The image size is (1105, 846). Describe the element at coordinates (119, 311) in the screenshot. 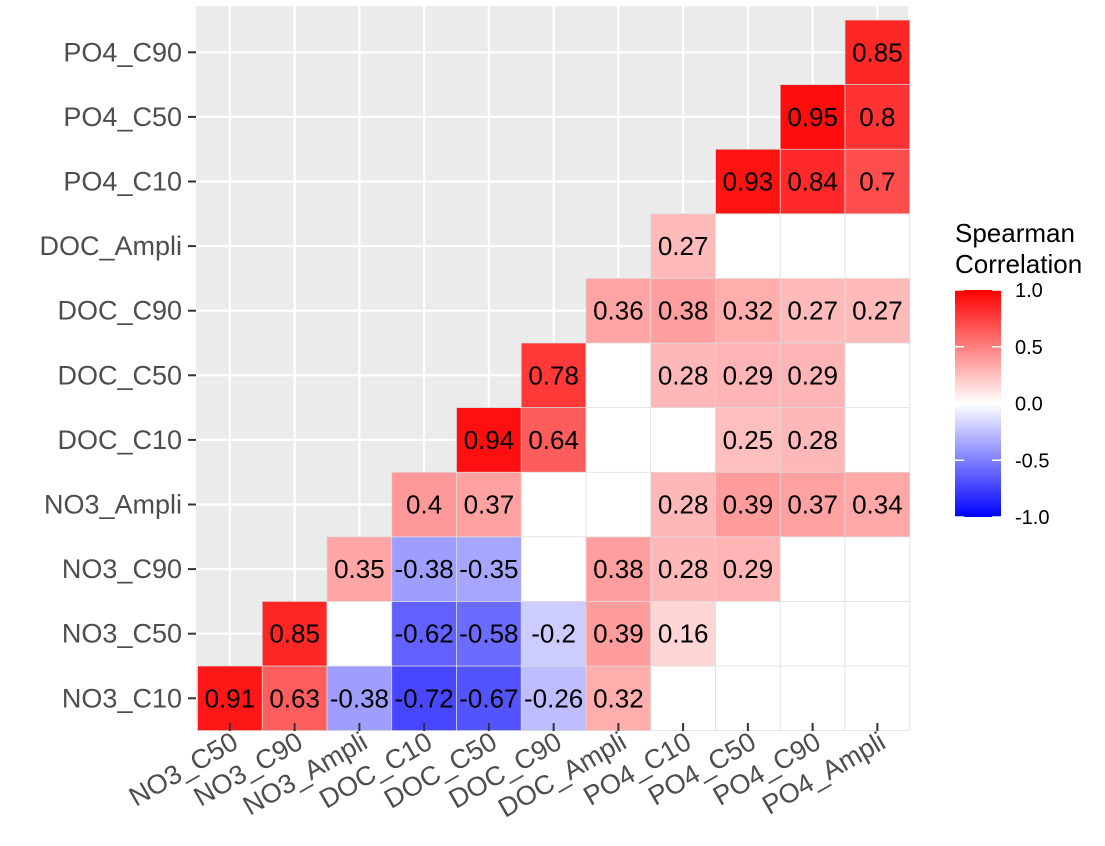

I see `y-tick-label: DOC_C90` at that location.